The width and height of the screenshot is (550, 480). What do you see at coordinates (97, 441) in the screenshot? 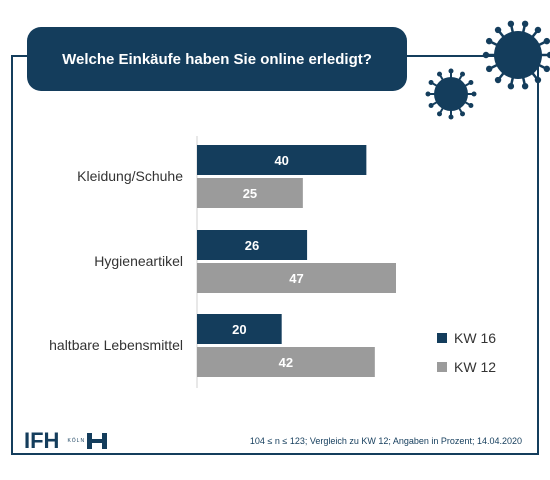
I see `logo-mark-icon` at bounding box center [97, 441].